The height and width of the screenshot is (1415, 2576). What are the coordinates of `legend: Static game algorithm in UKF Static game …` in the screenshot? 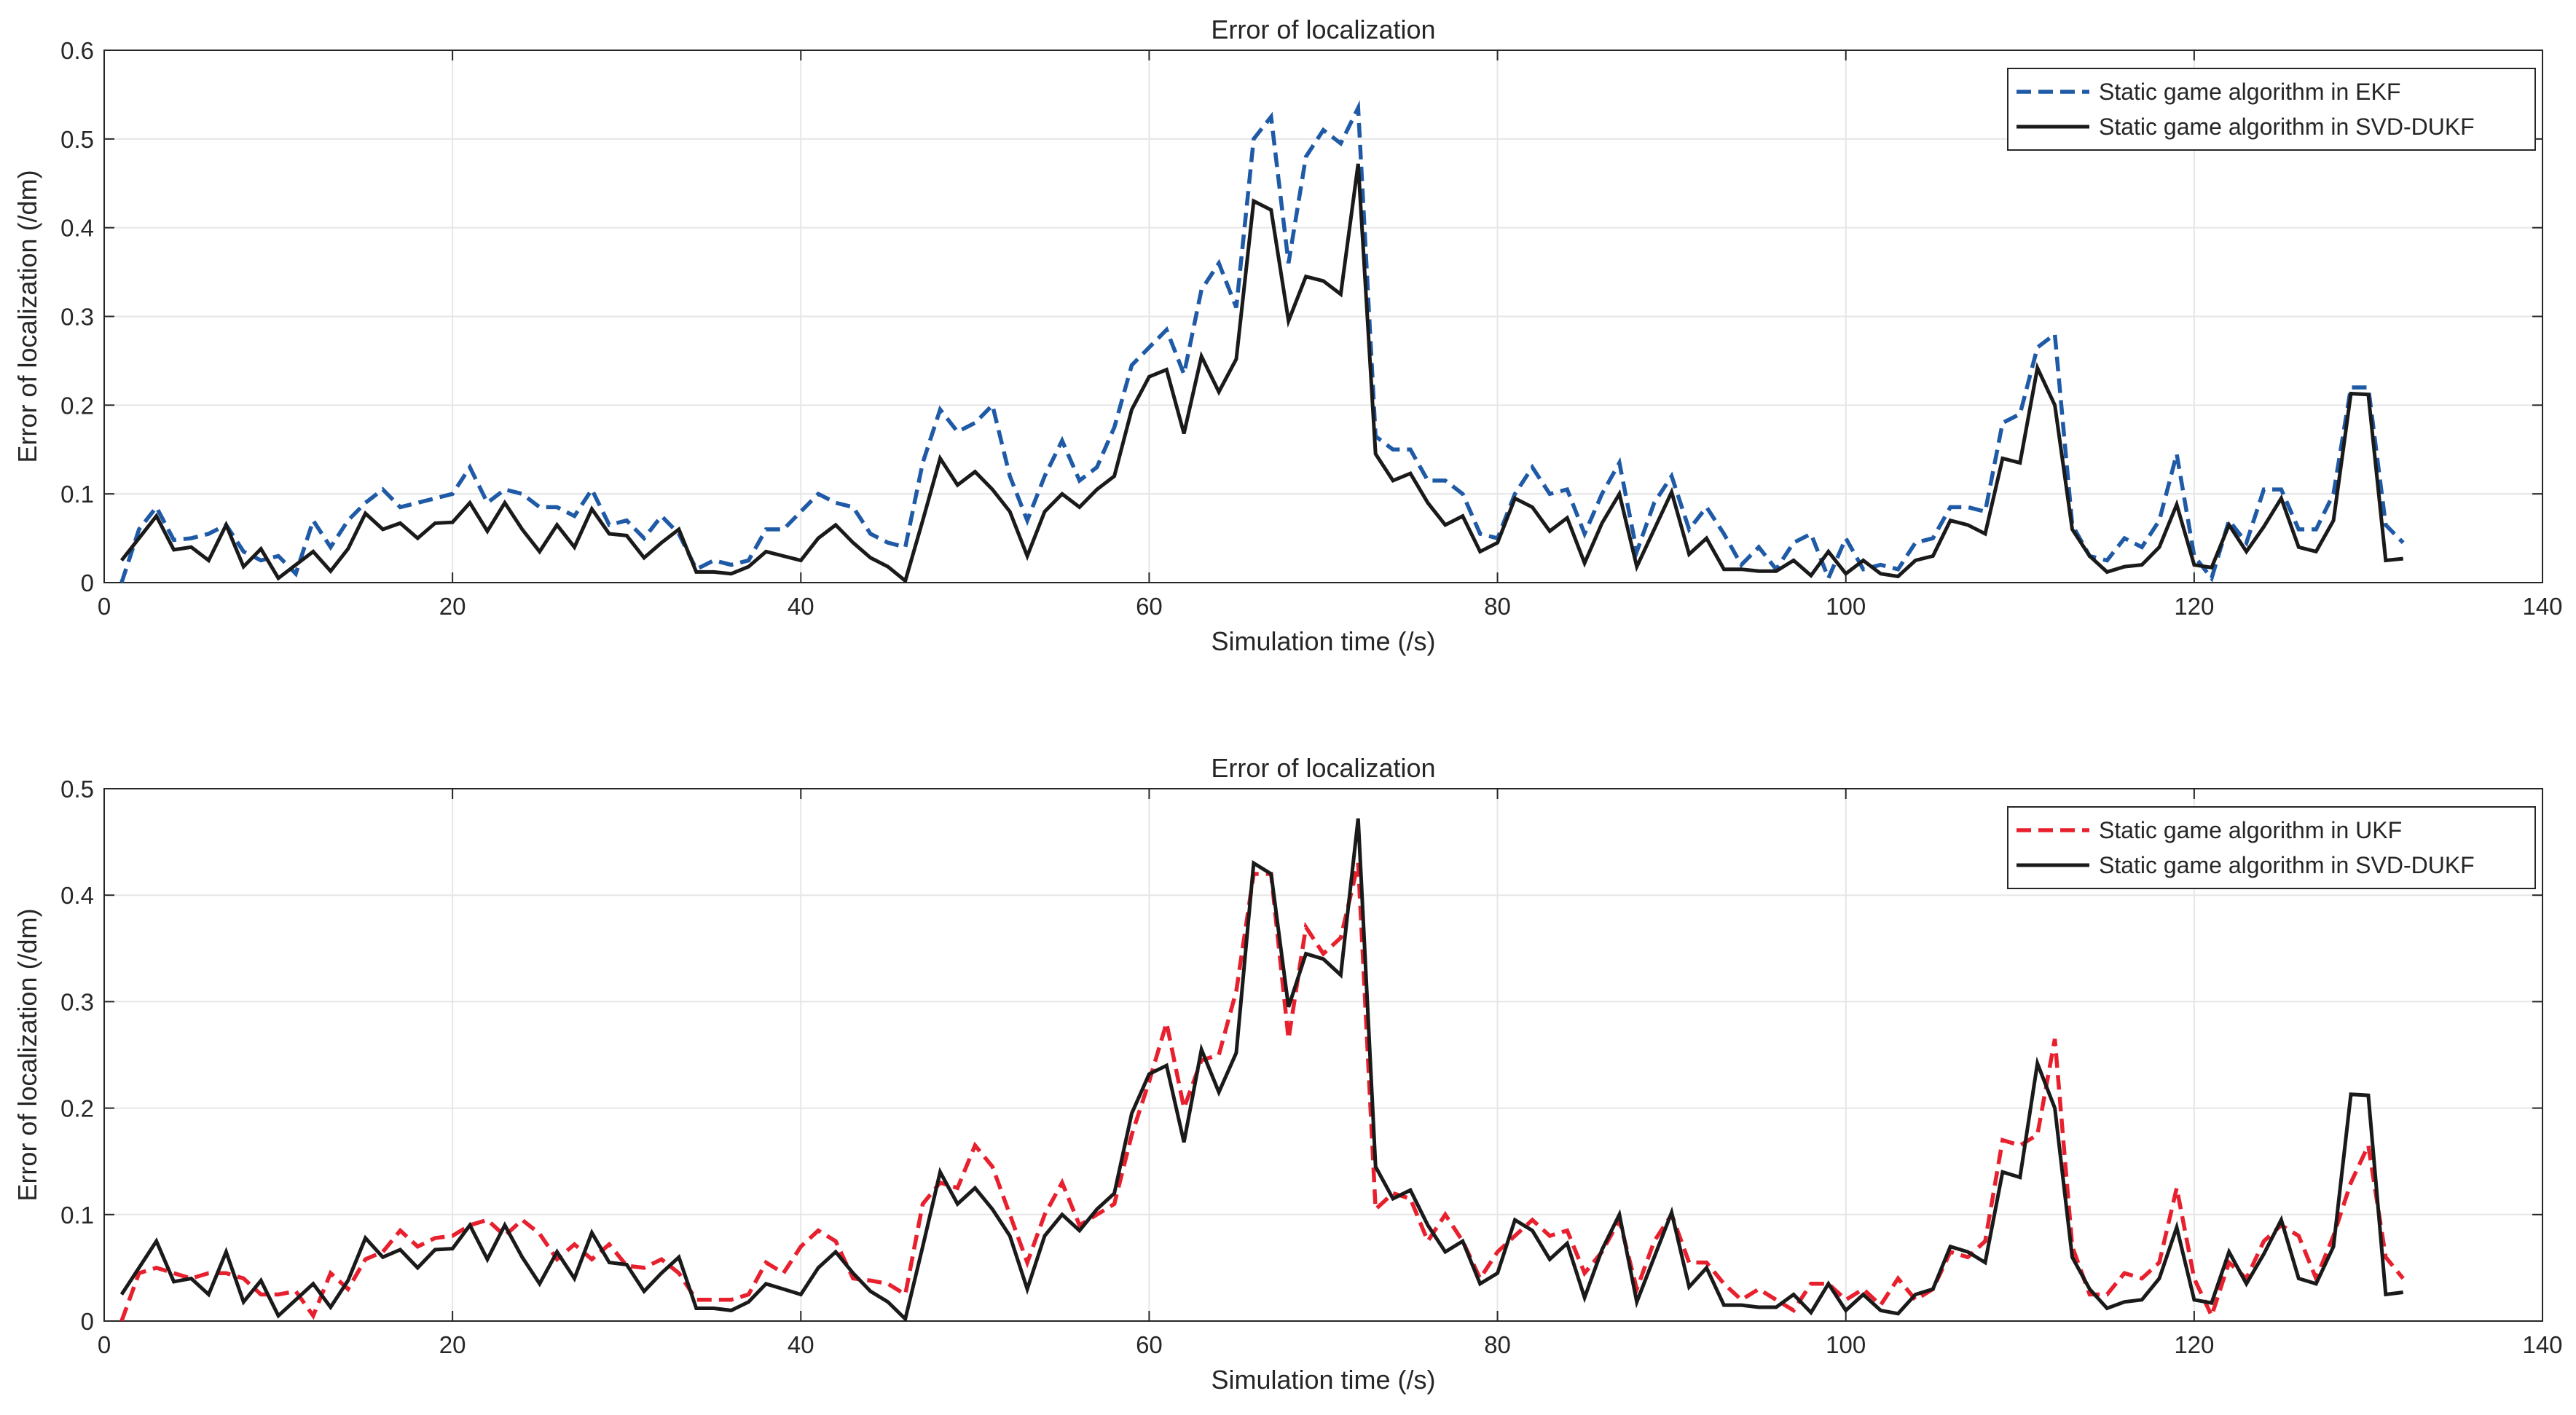 It's located at (2271, 848).